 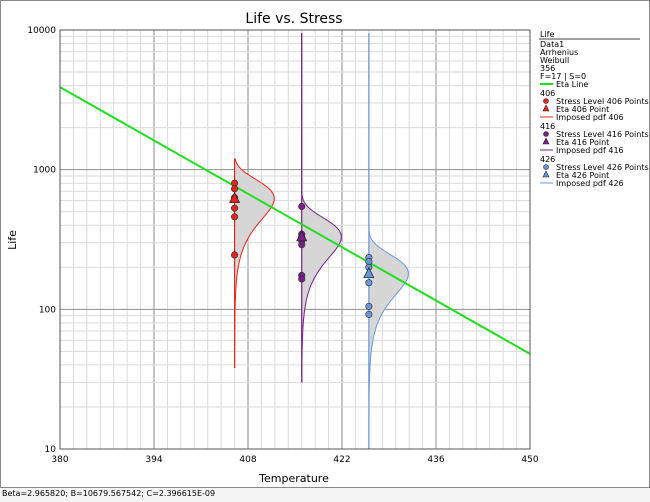 I want to click on legend-info-line: Data1, so click(x=552, y=44).